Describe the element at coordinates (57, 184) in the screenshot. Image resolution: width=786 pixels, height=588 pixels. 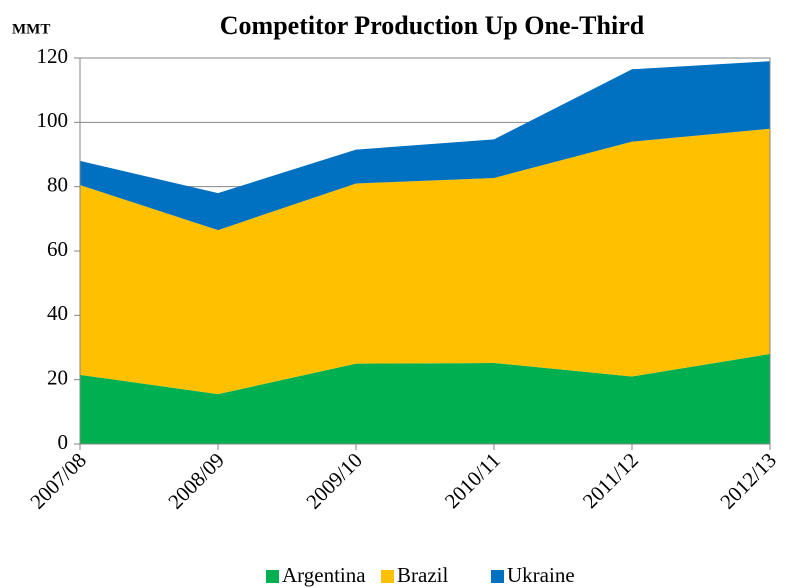
I see `y-tick-label: 80` at that location.